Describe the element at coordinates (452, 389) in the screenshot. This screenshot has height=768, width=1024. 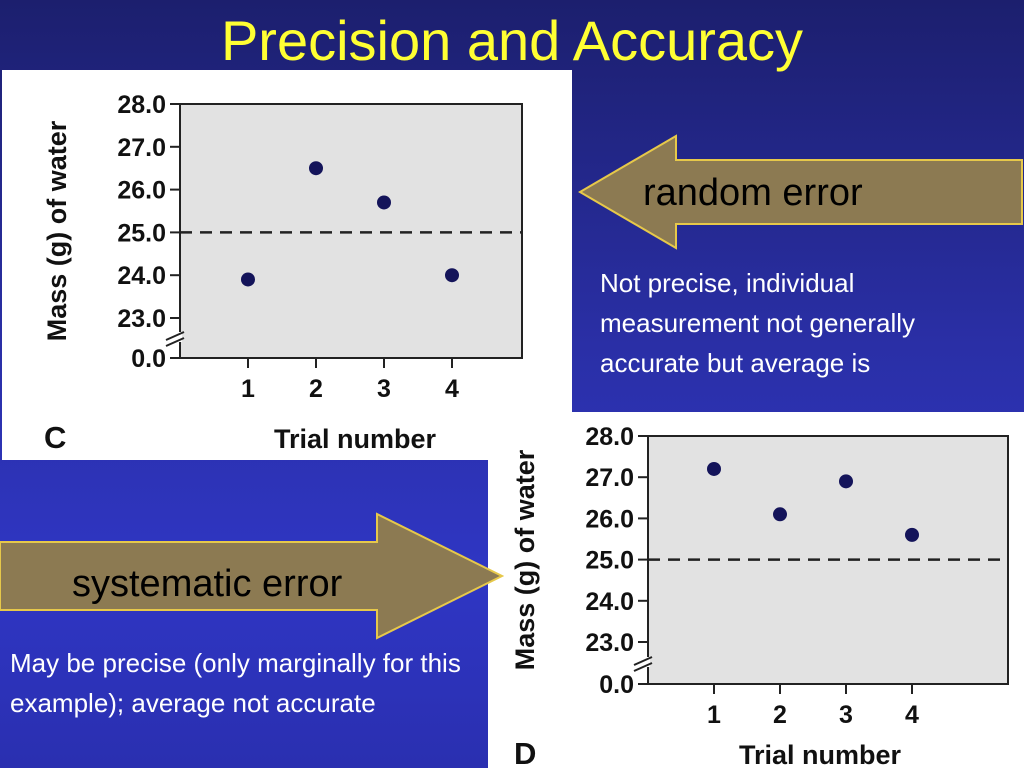
I see `chart-c-x-tick-label: 4` at that location.